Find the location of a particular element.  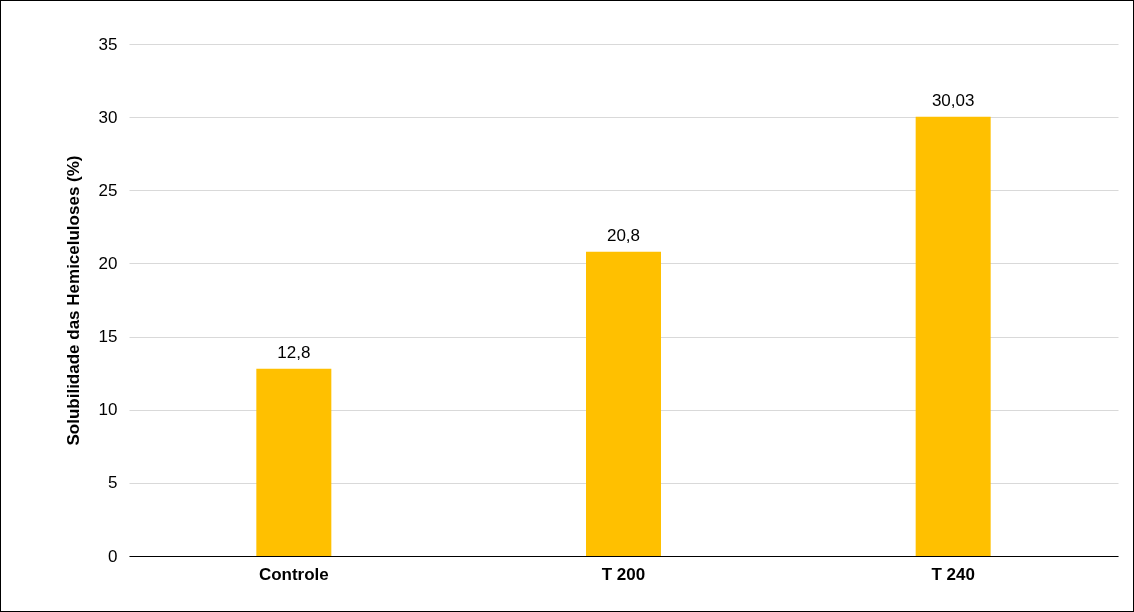

data-label: 12,8 is located at coordinates (294, 352).